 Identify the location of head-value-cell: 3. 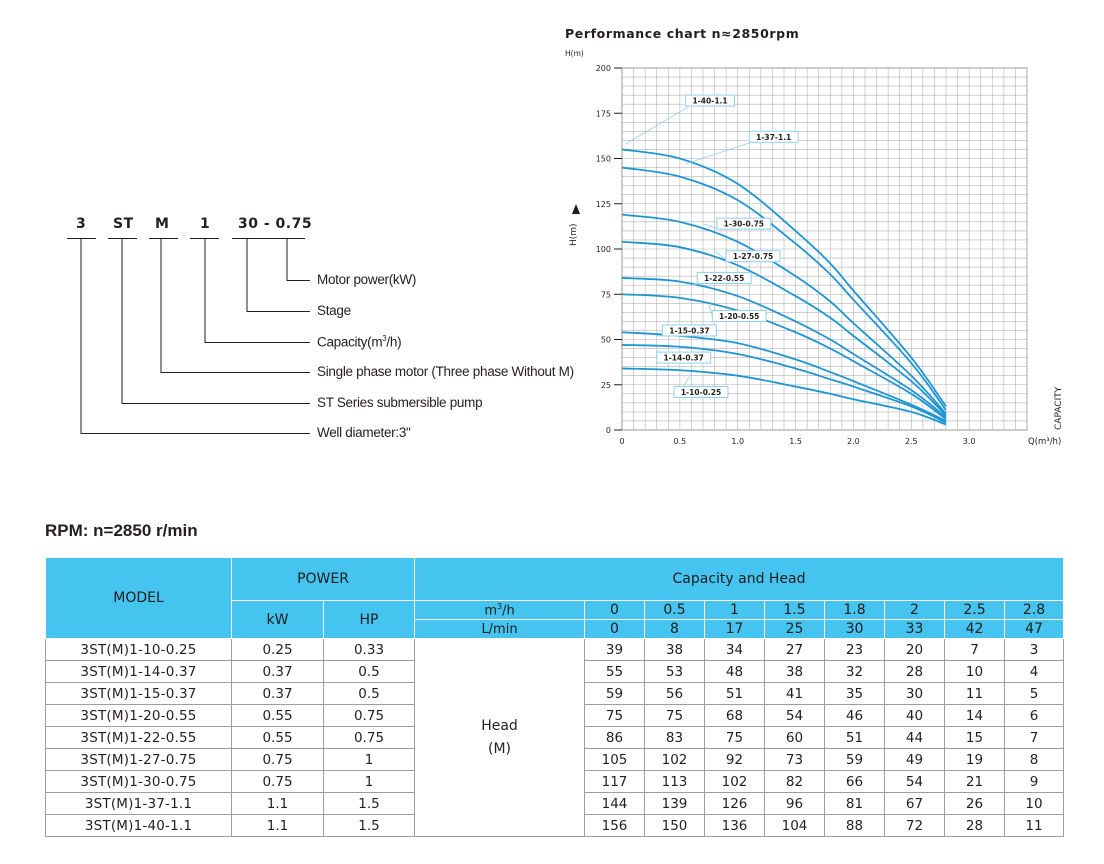
(1034, 649).